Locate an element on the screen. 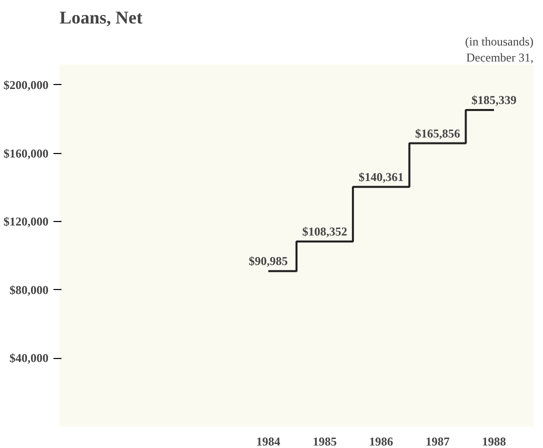  data-label: $140,361 is located at coordinates (381, 177).